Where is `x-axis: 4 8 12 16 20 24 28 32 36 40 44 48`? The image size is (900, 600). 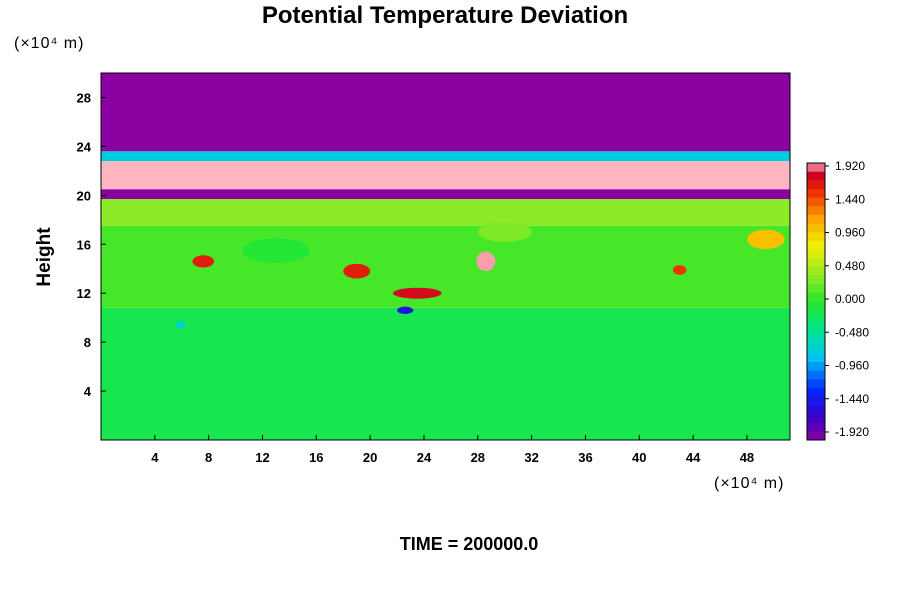 x-axis: 4 8 12 16 20 24 28 32 36 40 44 48 is located at coordinates (452, 450).